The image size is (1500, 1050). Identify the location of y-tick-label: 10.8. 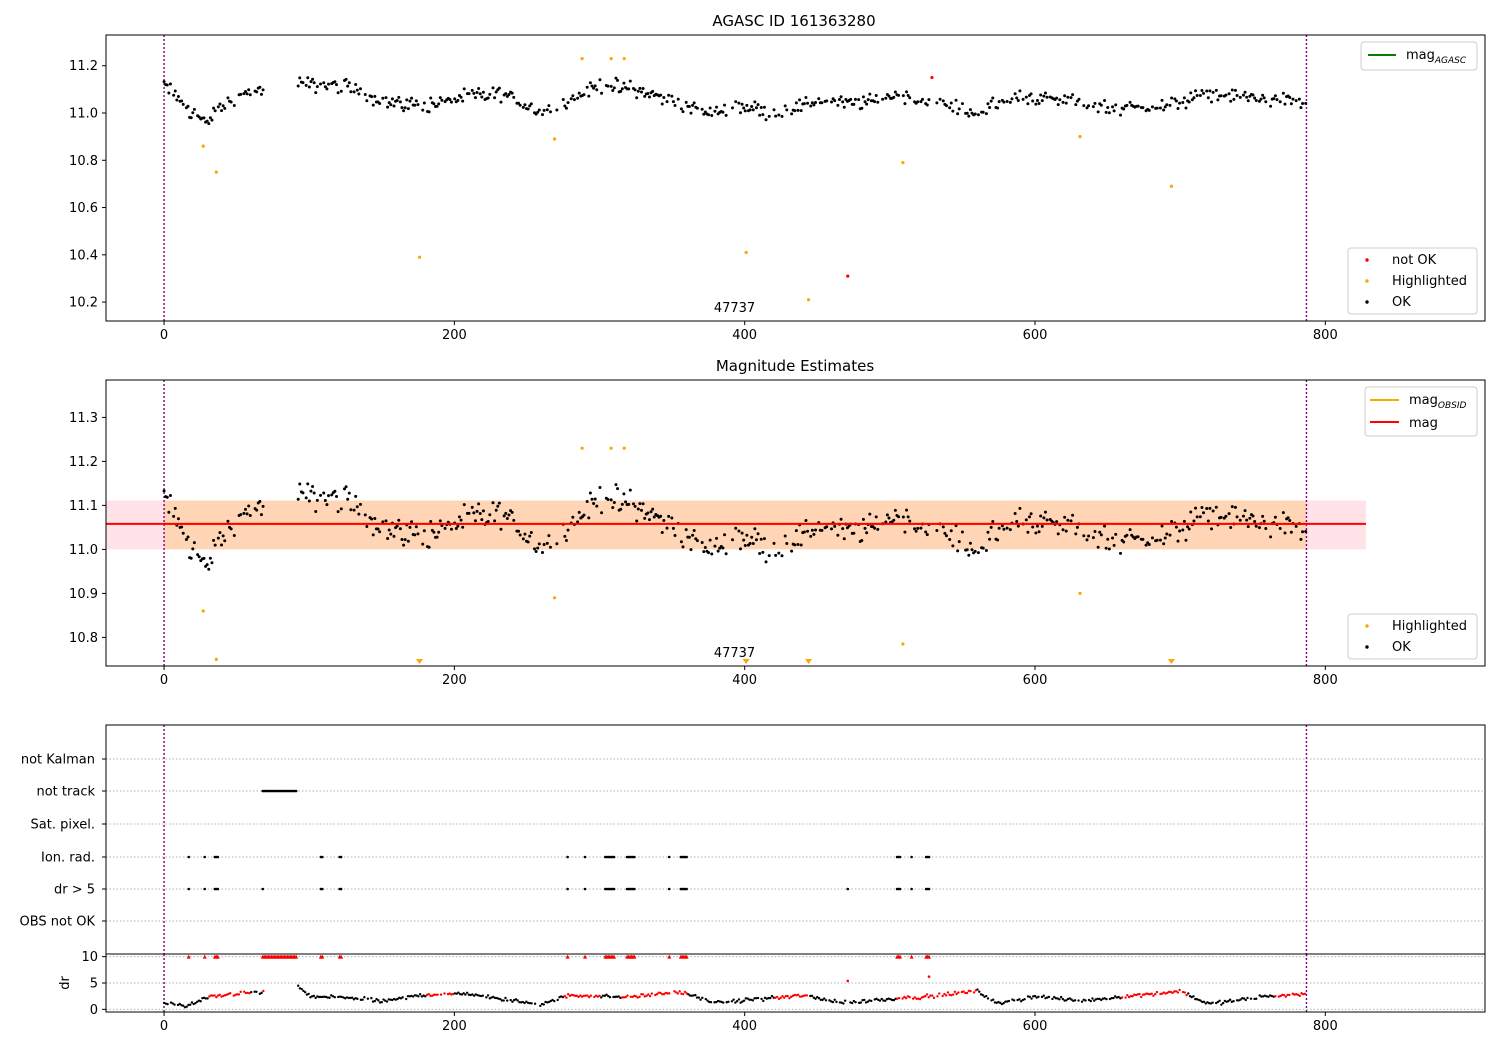
(83, 161).